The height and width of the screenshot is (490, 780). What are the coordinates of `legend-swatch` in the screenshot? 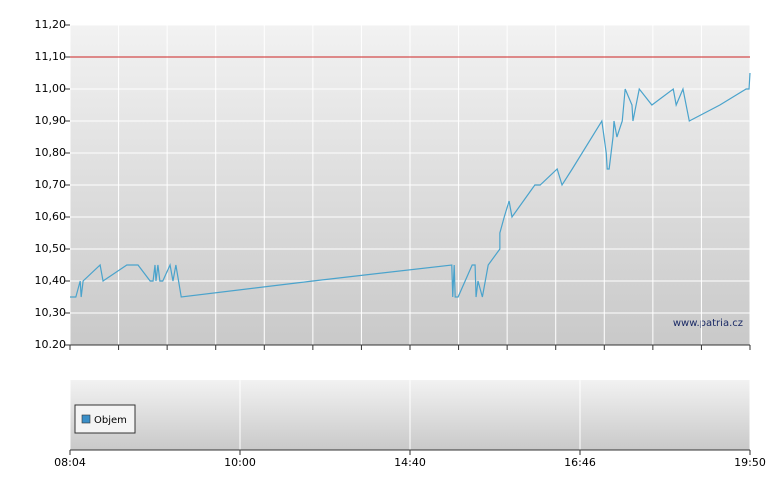 It's located at (86, 419).